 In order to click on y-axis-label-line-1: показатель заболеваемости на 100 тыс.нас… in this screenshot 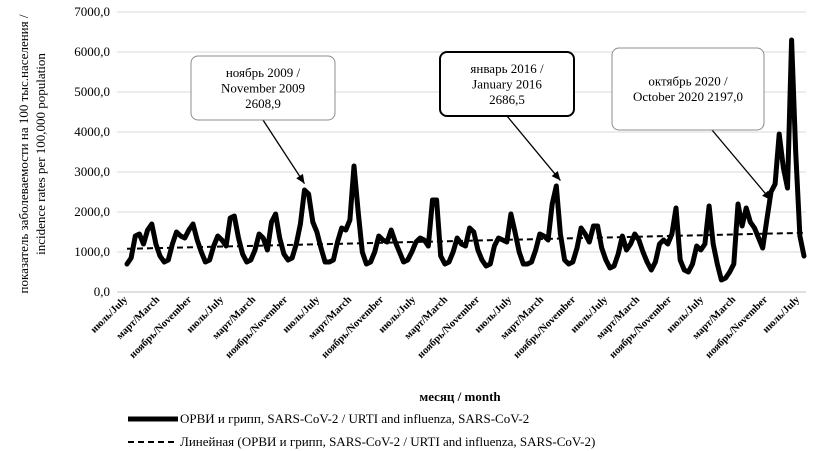, I will do `click(23, 153)`.